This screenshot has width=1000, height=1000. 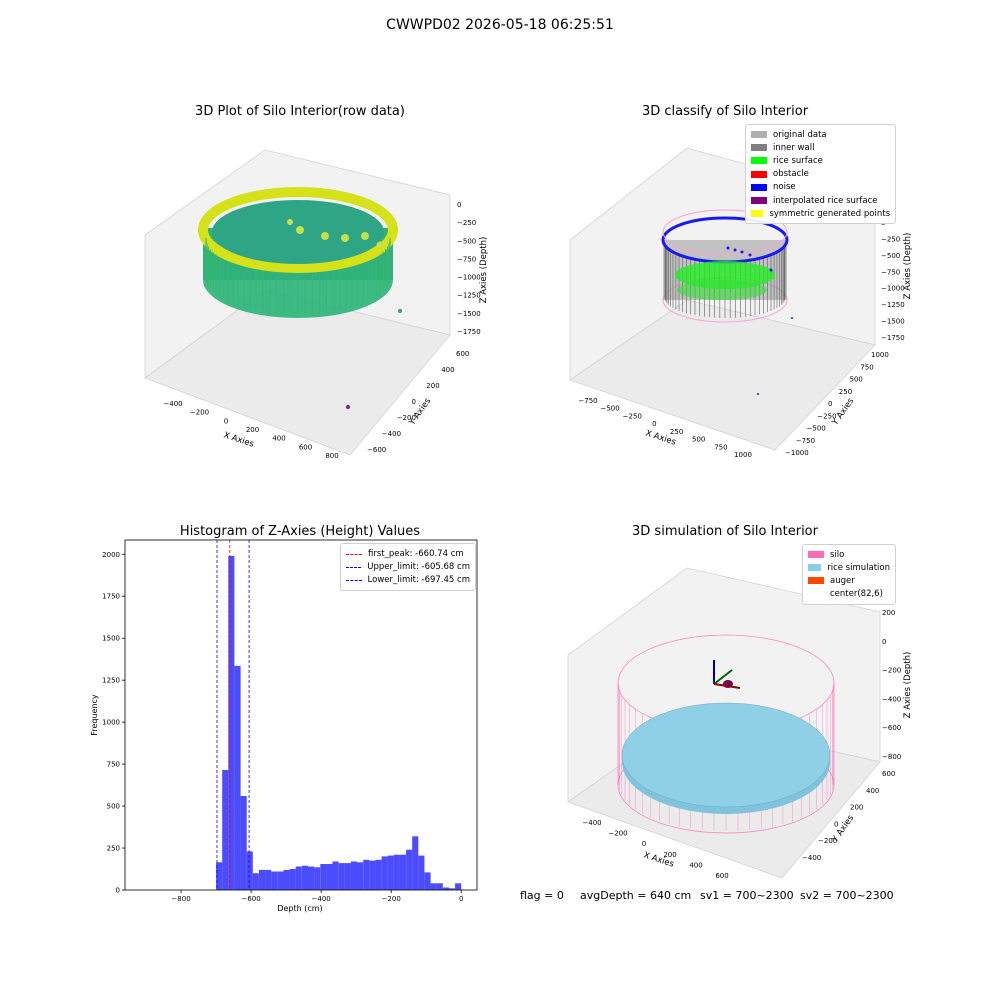 I want to click on classify-x-tick: 500, so click(x=698, y=440).